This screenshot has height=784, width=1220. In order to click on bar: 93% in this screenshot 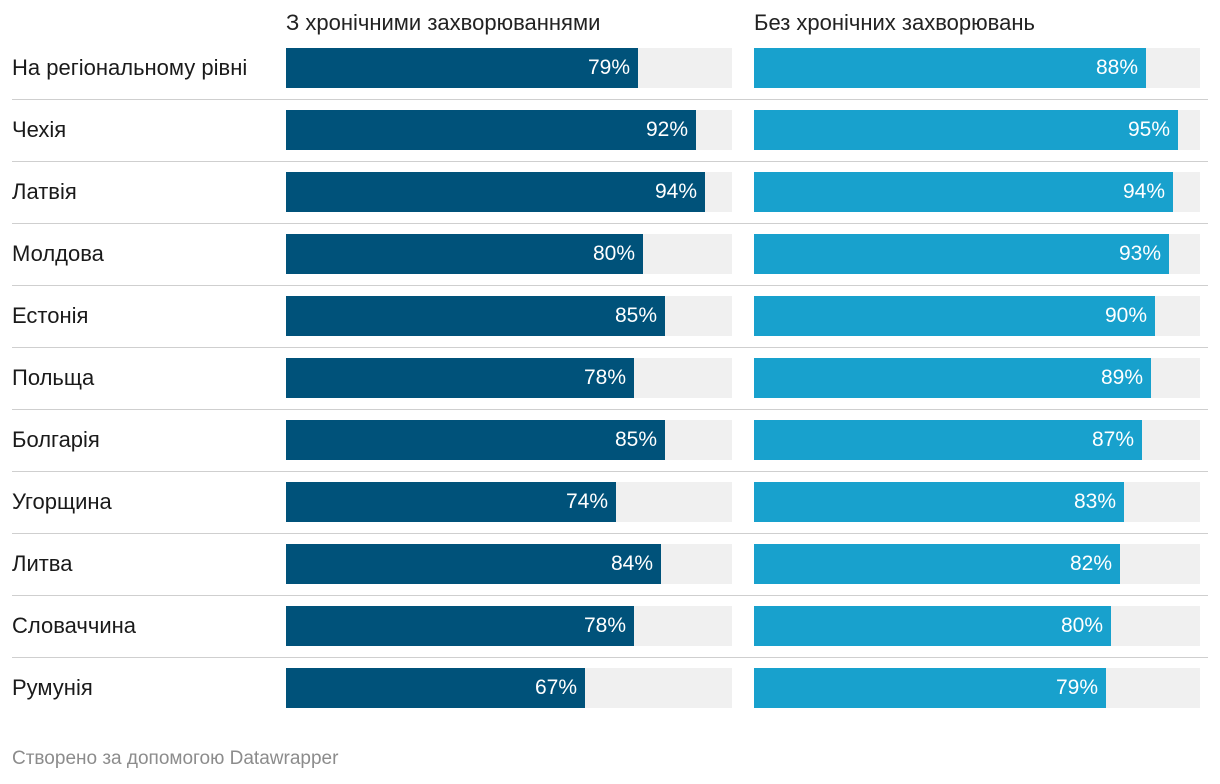, I will do `click(961, 254)`.